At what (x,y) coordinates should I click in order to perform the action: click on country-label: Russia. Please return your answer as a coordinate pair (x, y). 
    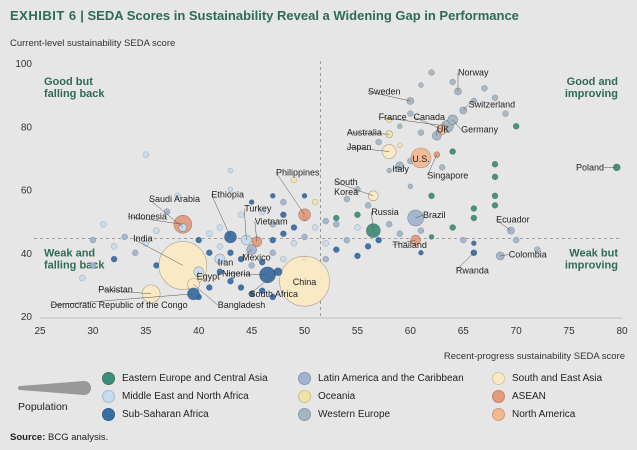
    Looking at the image, I should click on (385, 212).